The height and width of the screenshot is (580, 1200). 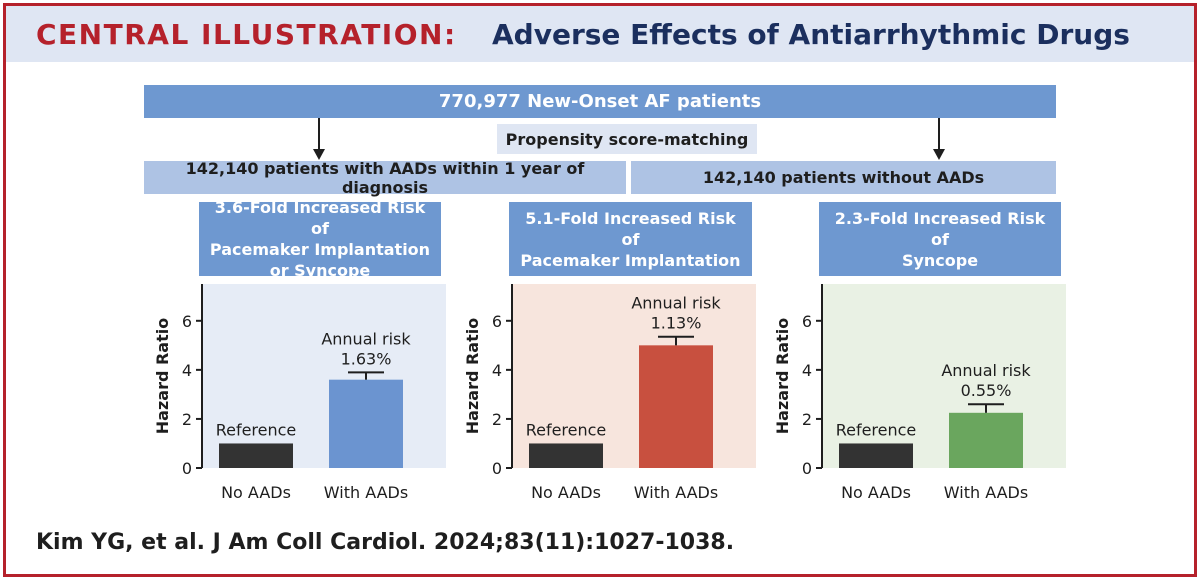 What do you see at coordinates (940, 239) in the screenshot?
I see `result-box-syncope: 2.3-Fold Increased Risk of Syncope` at bounding box center [940, 239].